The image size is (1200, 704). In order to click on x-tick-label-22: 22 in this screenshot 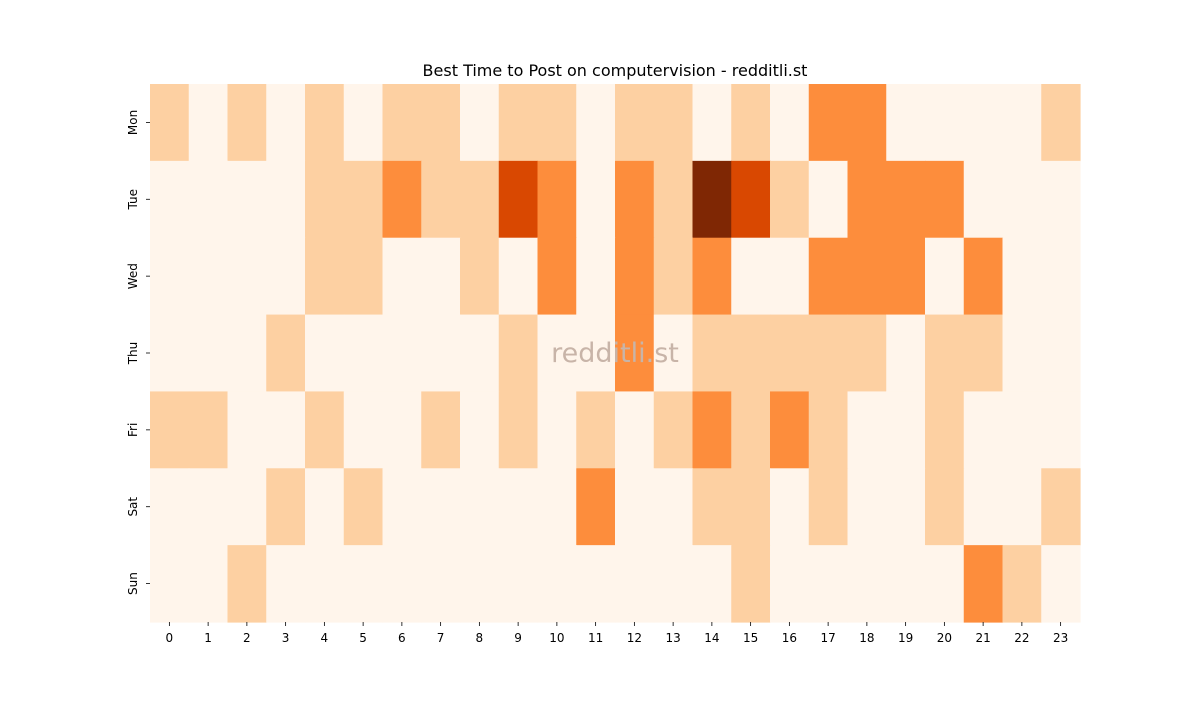, I will do `click(1021, 638)`.